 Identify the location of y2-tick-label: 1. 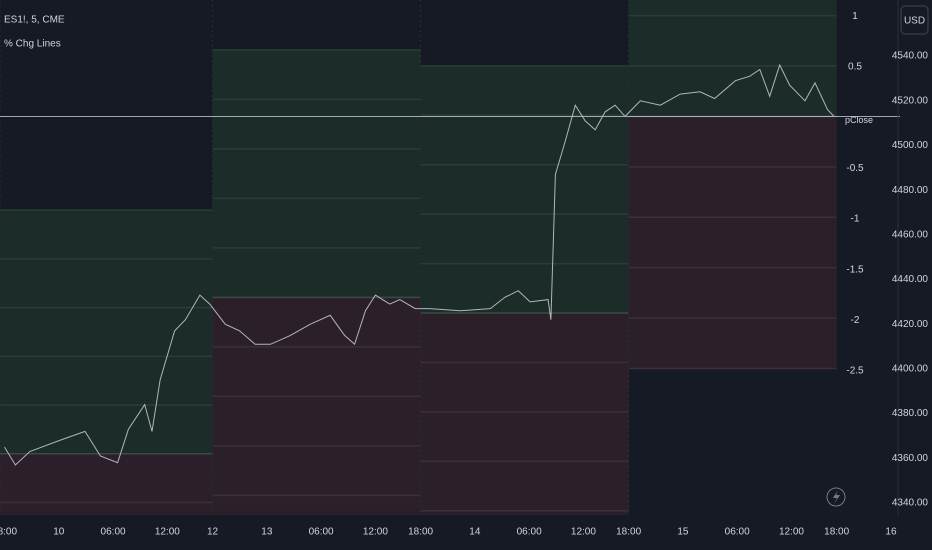
(855, 16).